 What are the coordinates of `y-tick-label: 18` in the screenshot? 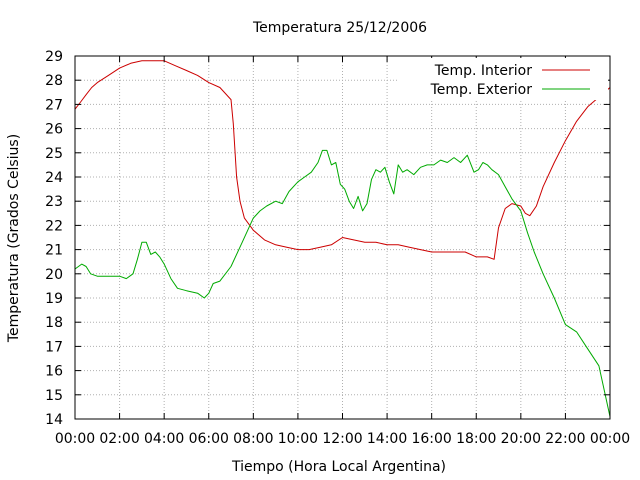 It's located at (54, 323).